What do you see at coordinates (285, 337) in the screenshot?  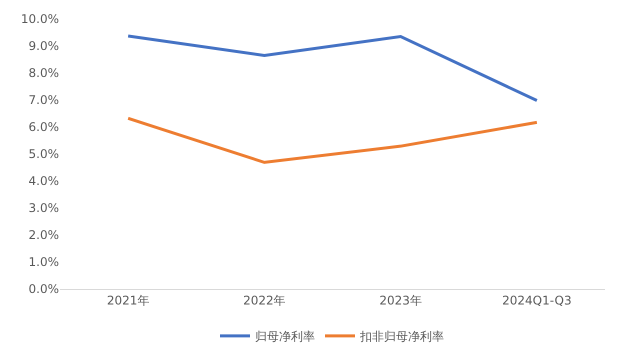 I see `legend-label: 归母净利率` at bounding box center [285, 337].